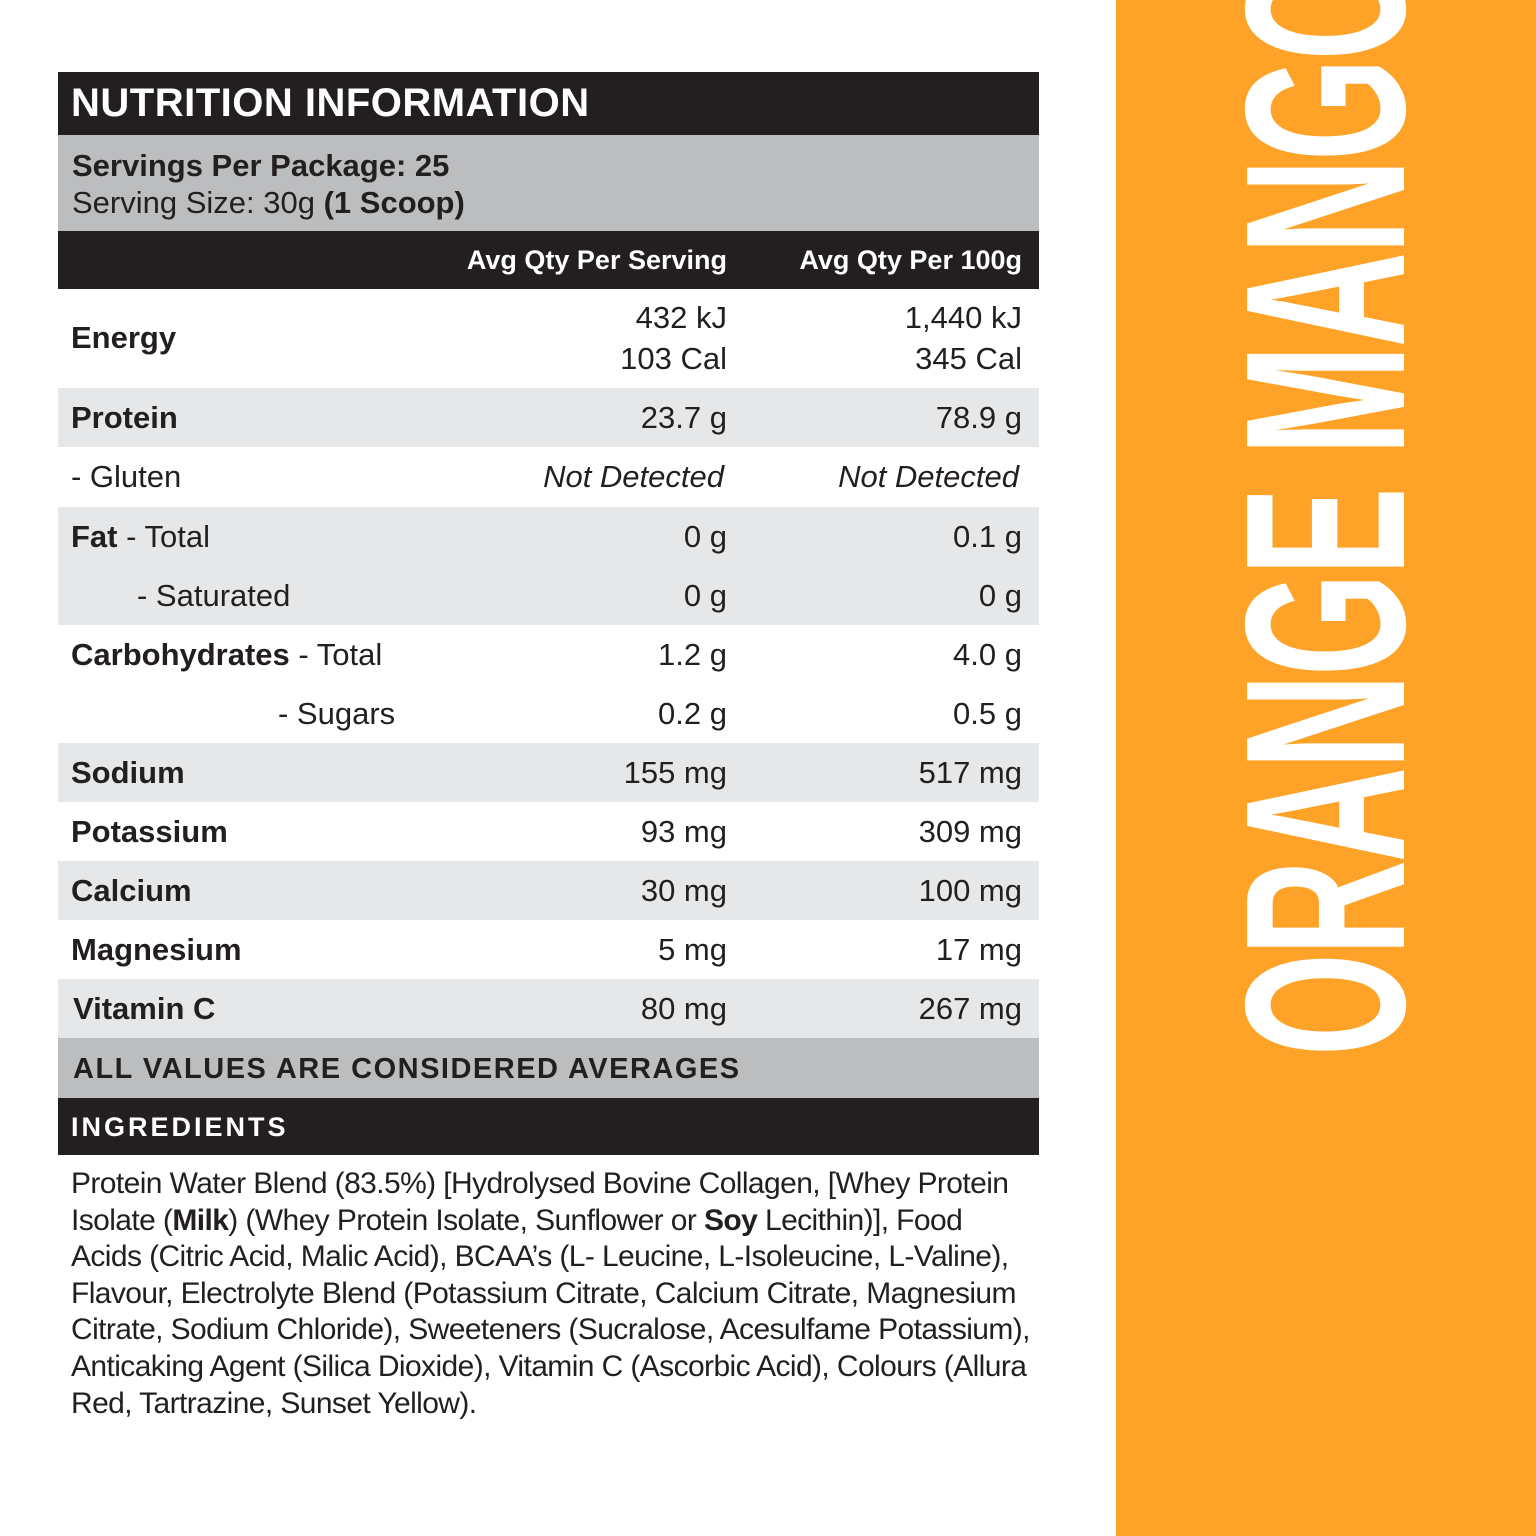 This screenshot has height=1536, width=1536. I want to click on nutrient-row-protein: Protein 23.7 g 78.9 g, so click(548, 417).